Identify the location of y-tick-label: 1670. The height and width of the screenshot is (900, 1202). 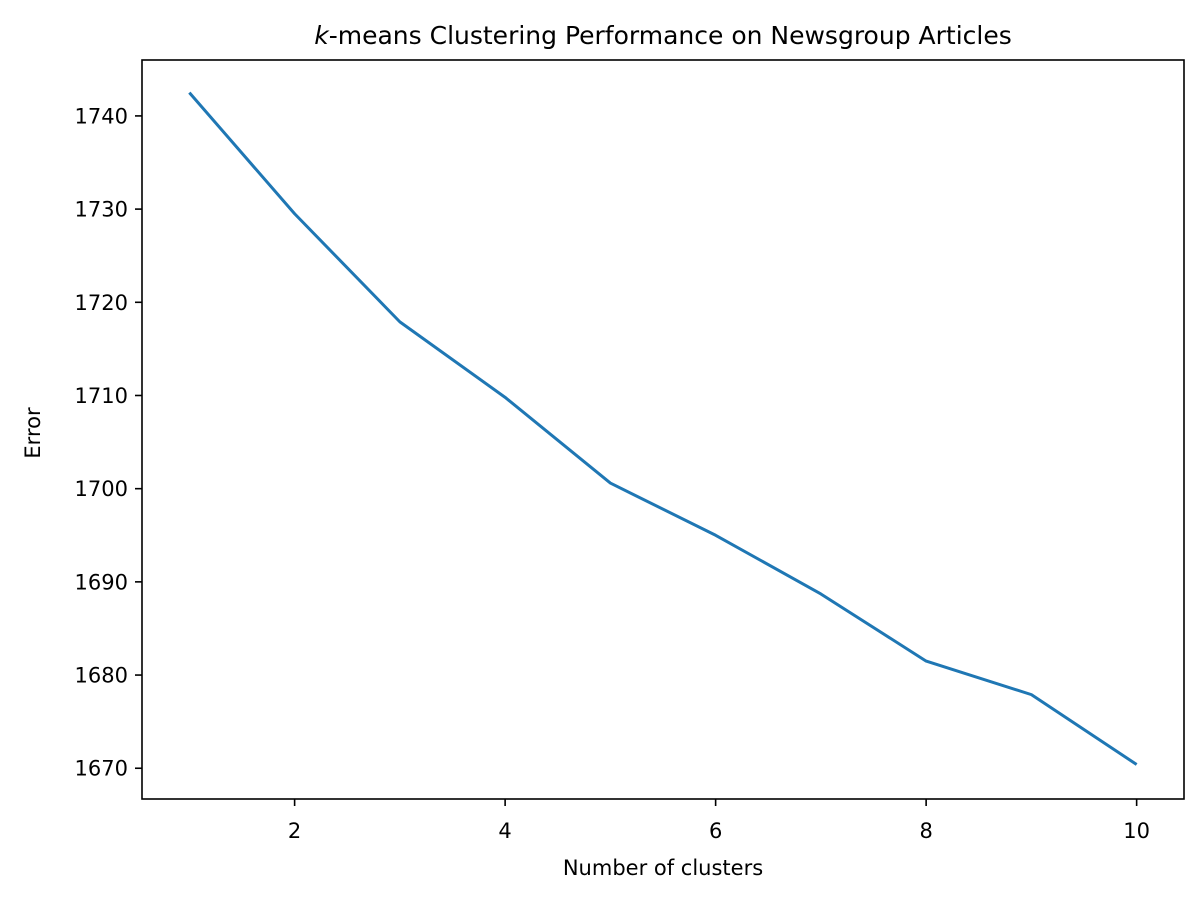
(101, 769).